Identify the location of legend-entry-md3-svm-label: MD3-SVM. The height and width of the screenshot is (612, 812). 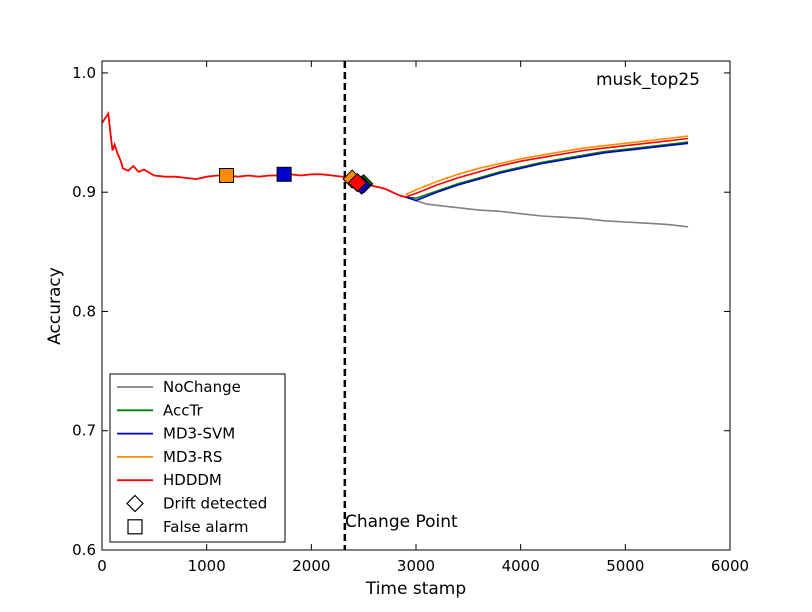
(199, 434).